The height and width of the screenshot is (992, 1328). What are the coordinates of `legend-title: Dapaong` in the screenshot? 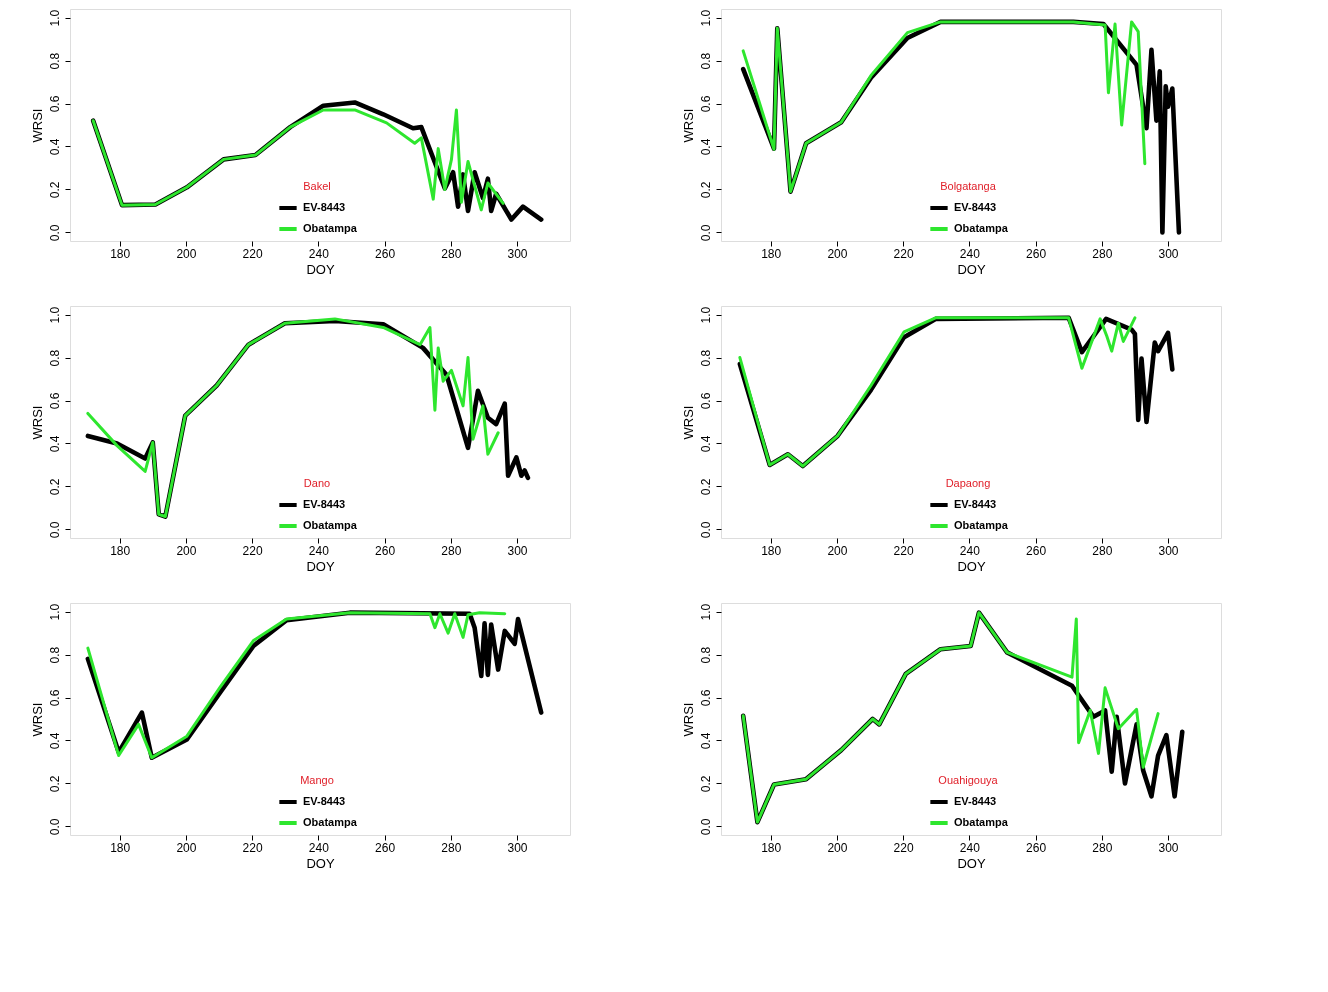 It's located at (968, 483).